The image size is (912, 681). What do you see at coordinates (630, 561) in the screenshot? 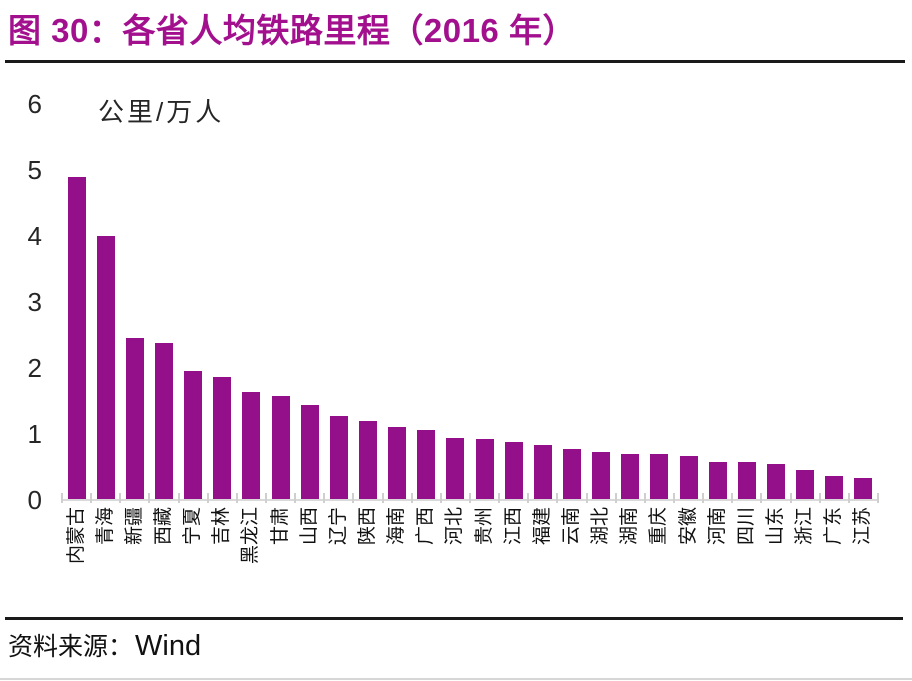
I see `x-label-cell: 湖南` at bounding box center [630, 561].